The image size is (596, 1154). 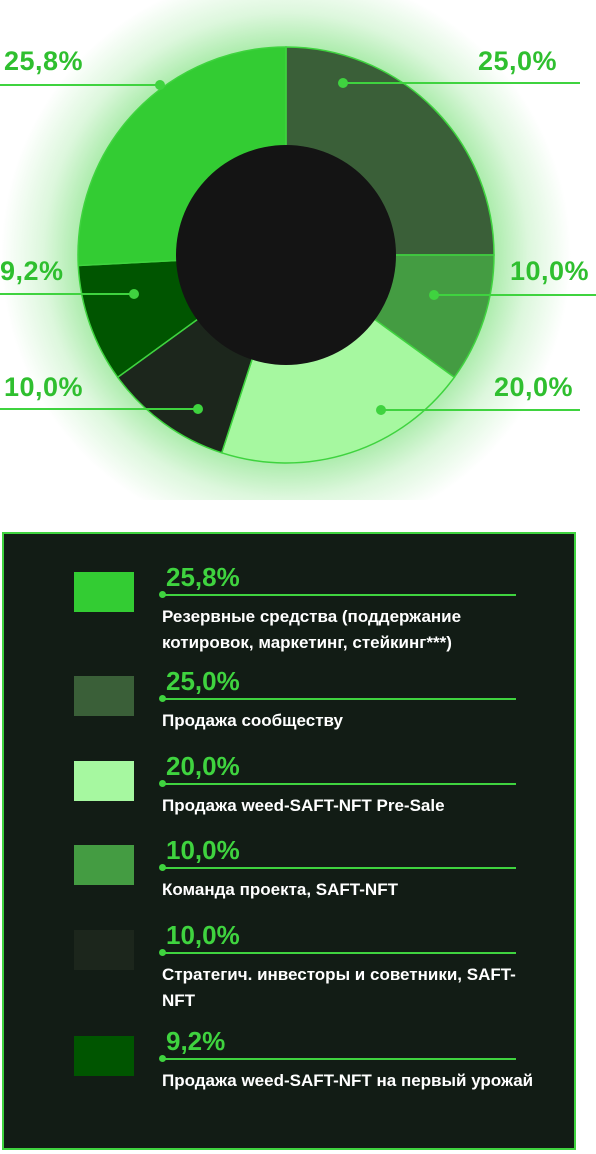 What do you see at coordinates (381, 410) in the screenshot?
I see `leader-dot-presale` at bounding box center [381, 410].